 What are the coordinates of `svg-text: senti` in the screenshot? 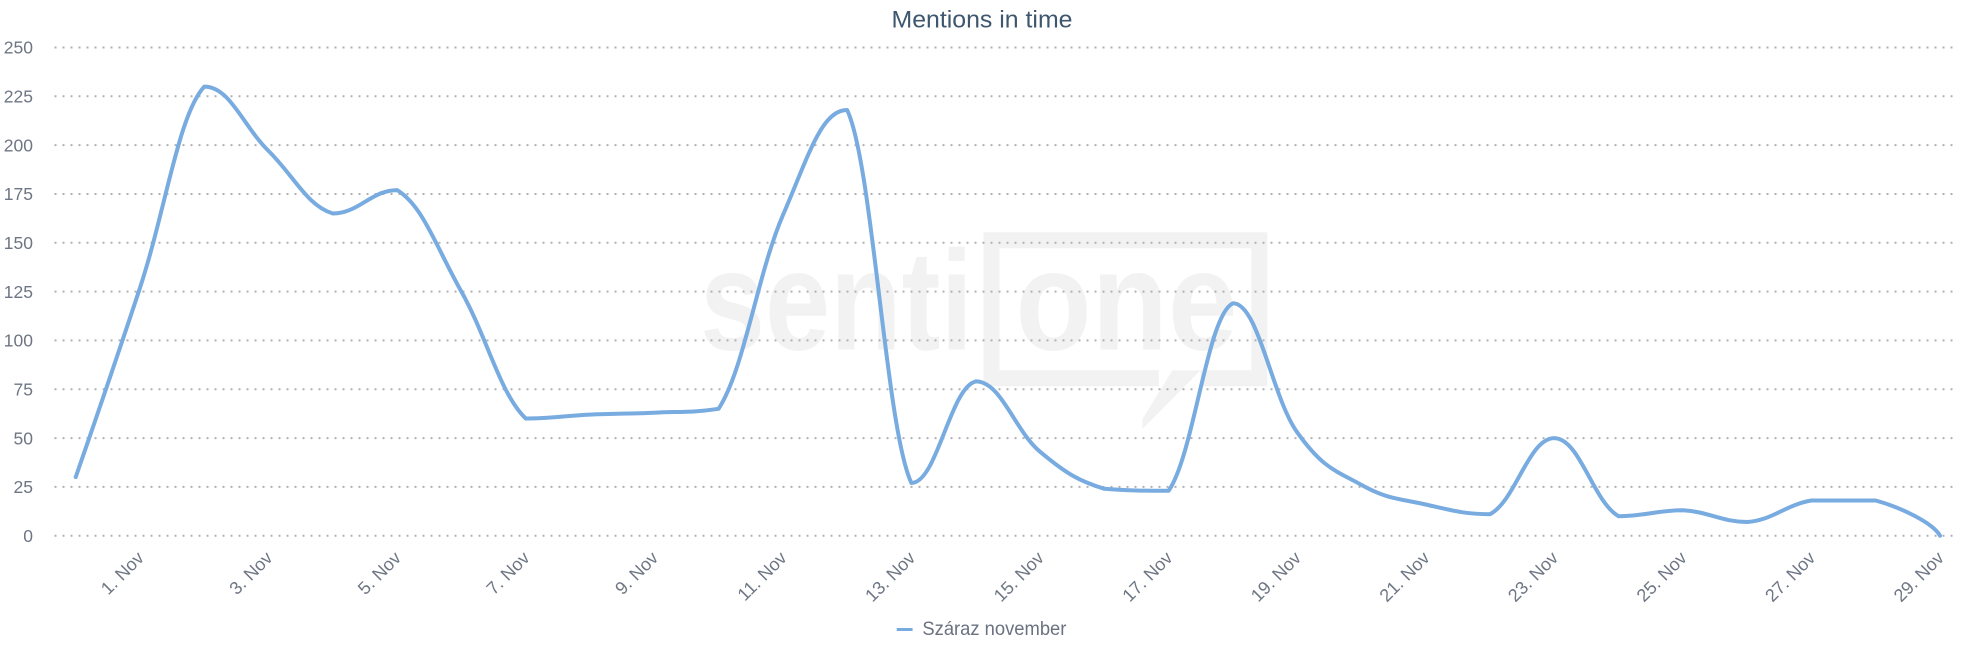 It's located at (836, 301).